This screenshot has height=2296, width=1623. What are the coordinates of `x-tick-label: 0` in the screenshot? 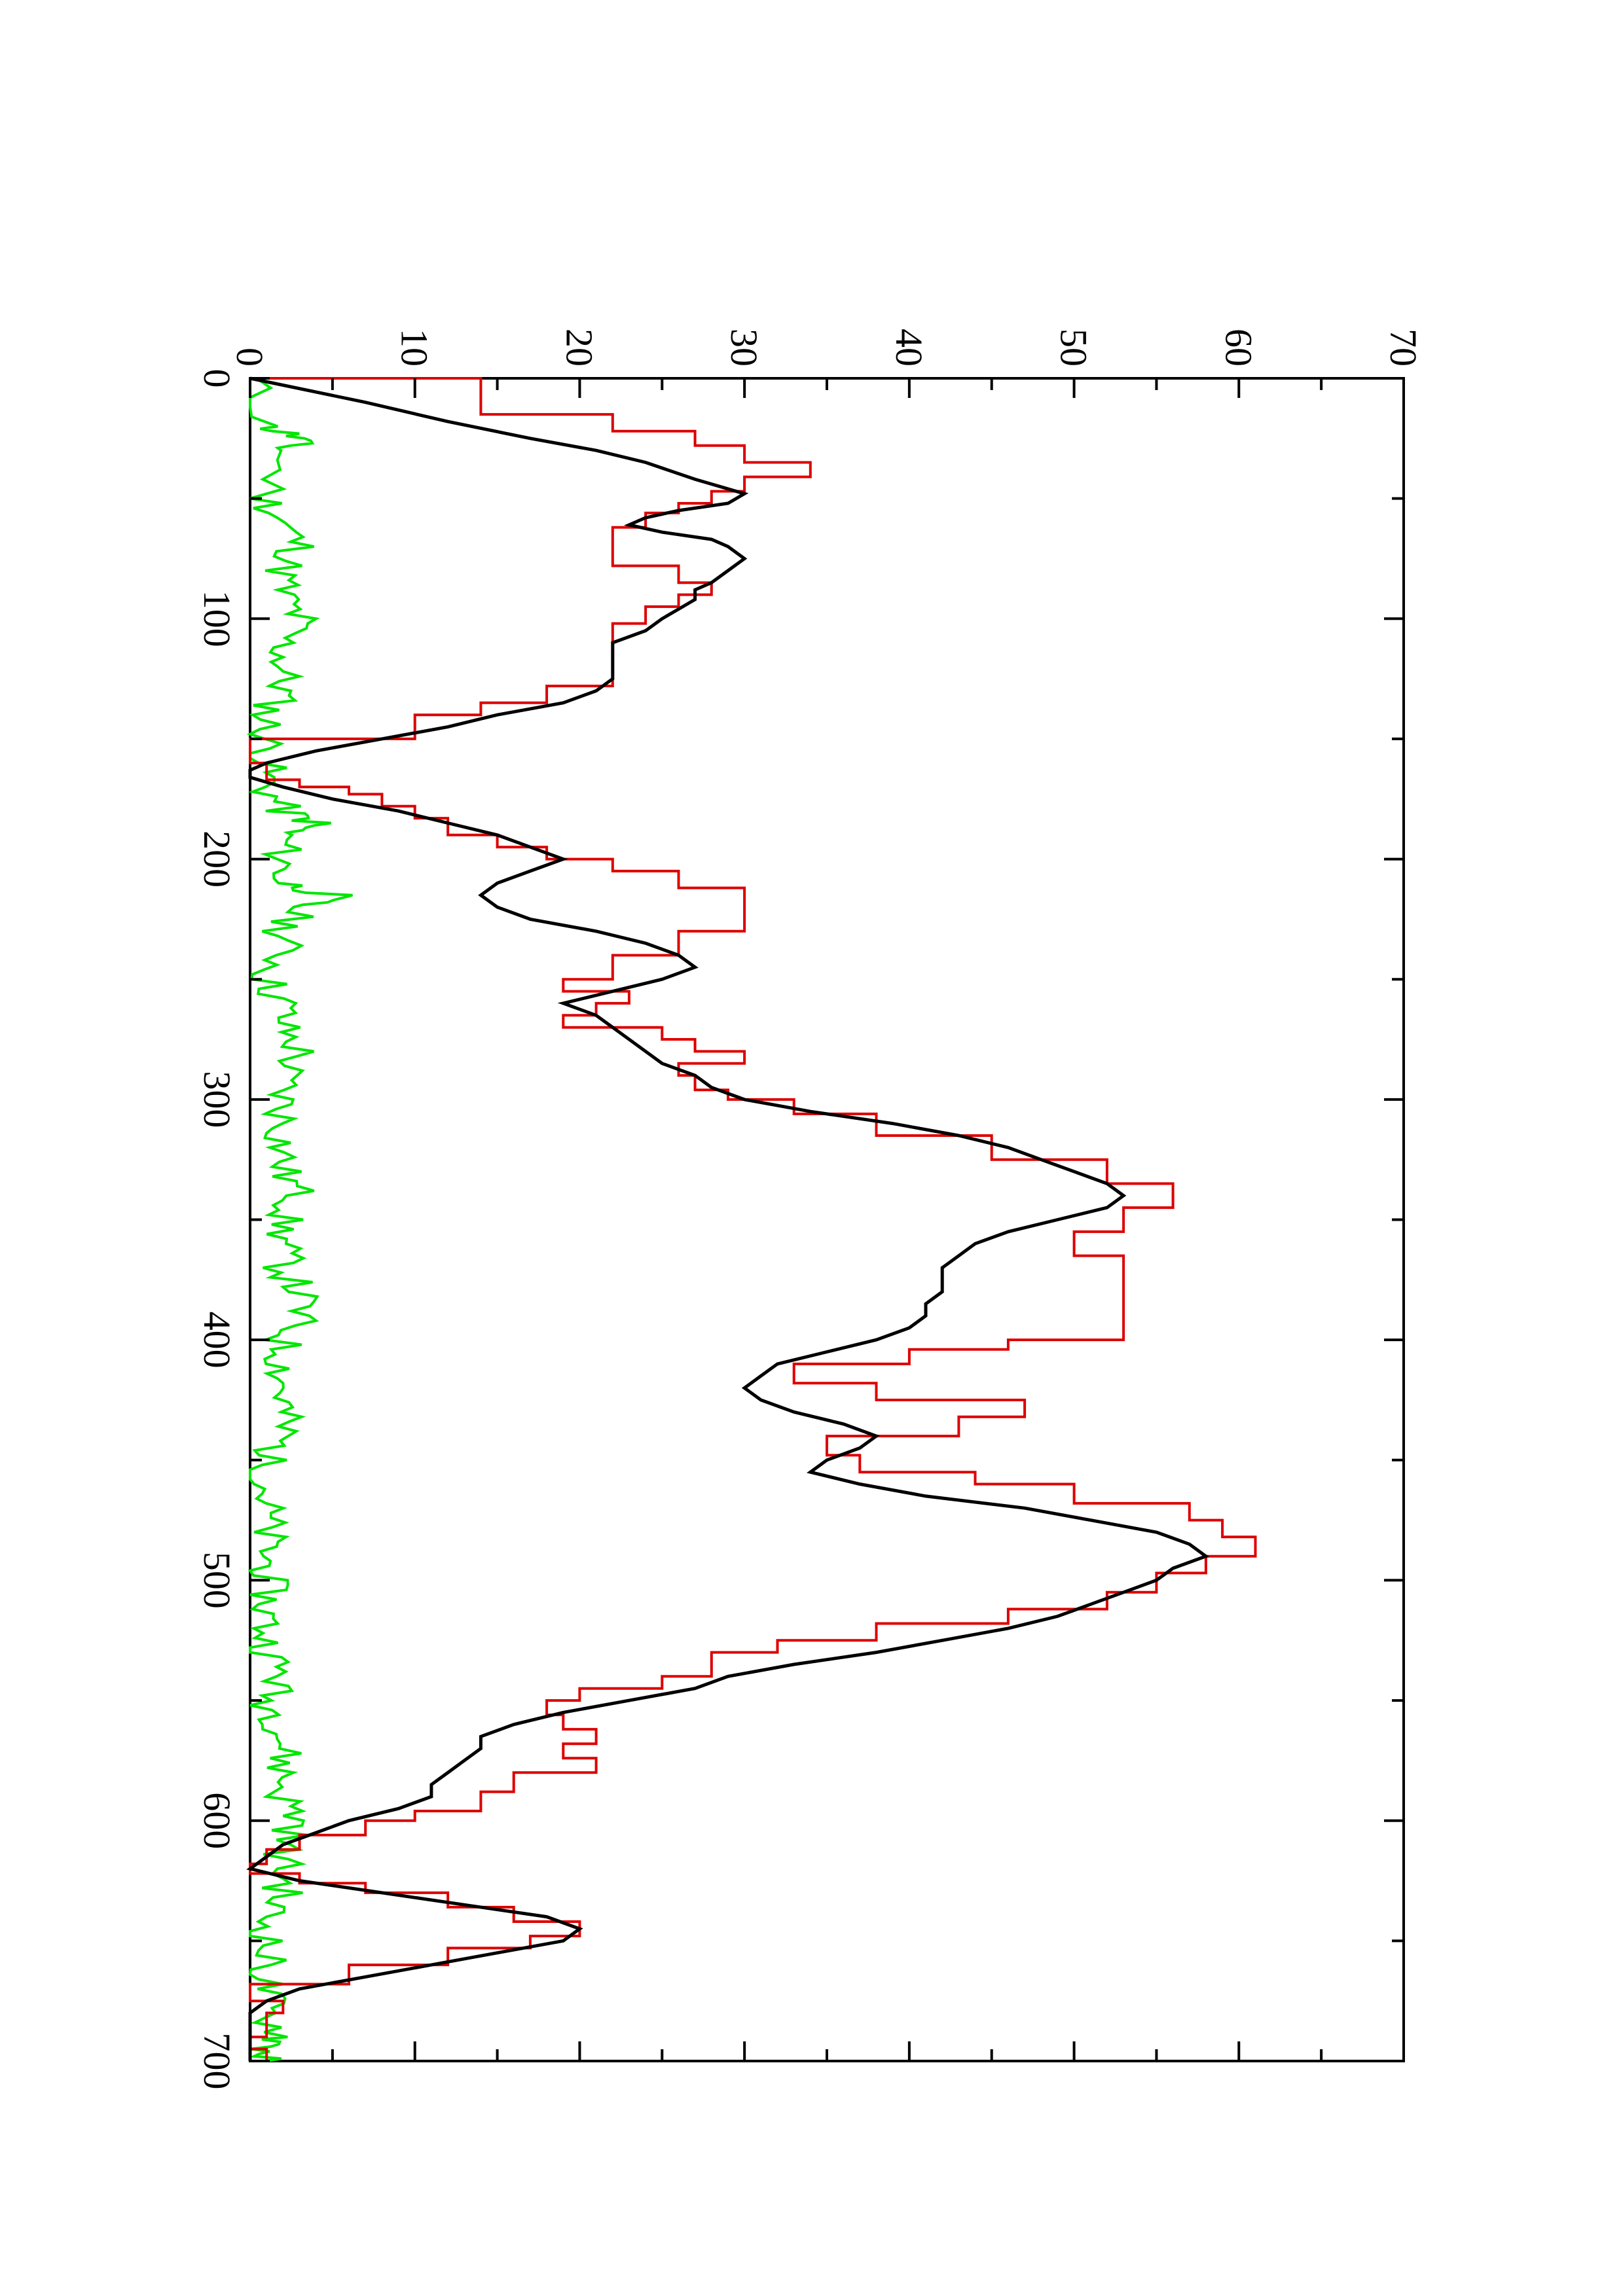 It's located at (217, 378).